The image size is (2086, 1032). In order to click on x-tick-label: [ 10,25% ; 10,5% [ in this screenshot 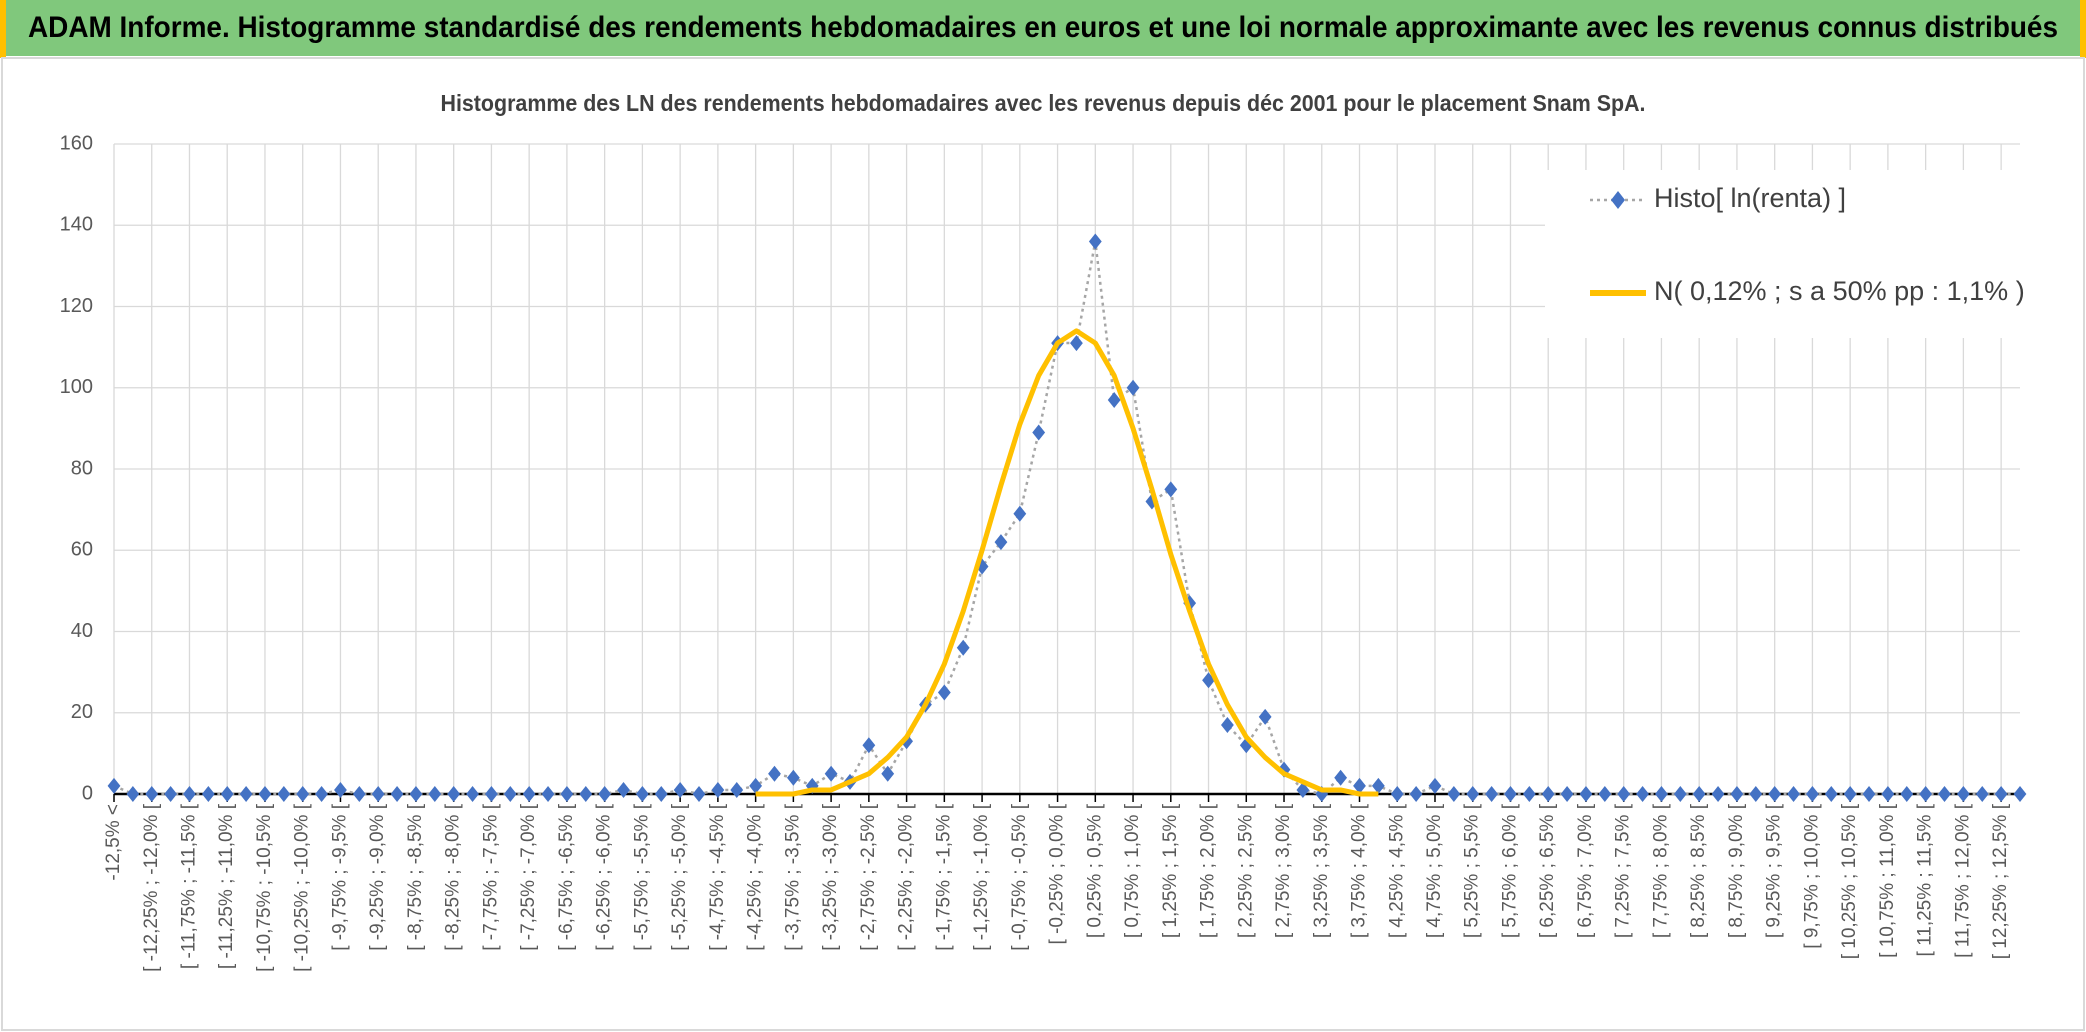, I will do `click(1849, 881)`.